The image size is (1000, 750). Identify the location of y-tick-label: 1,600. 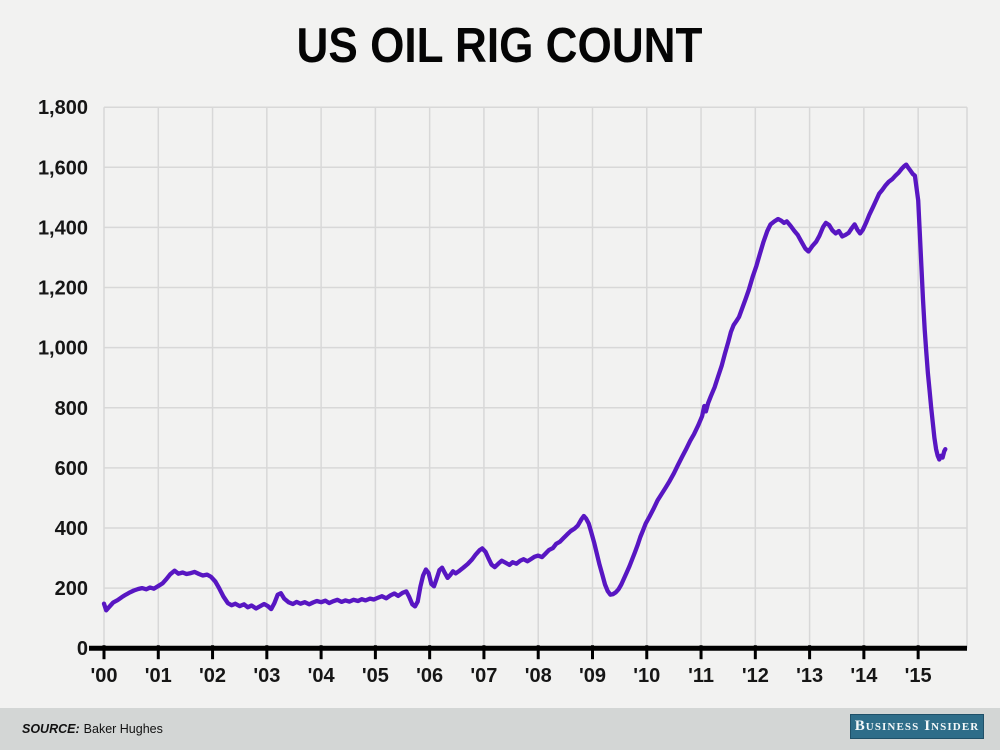
(63, 168).